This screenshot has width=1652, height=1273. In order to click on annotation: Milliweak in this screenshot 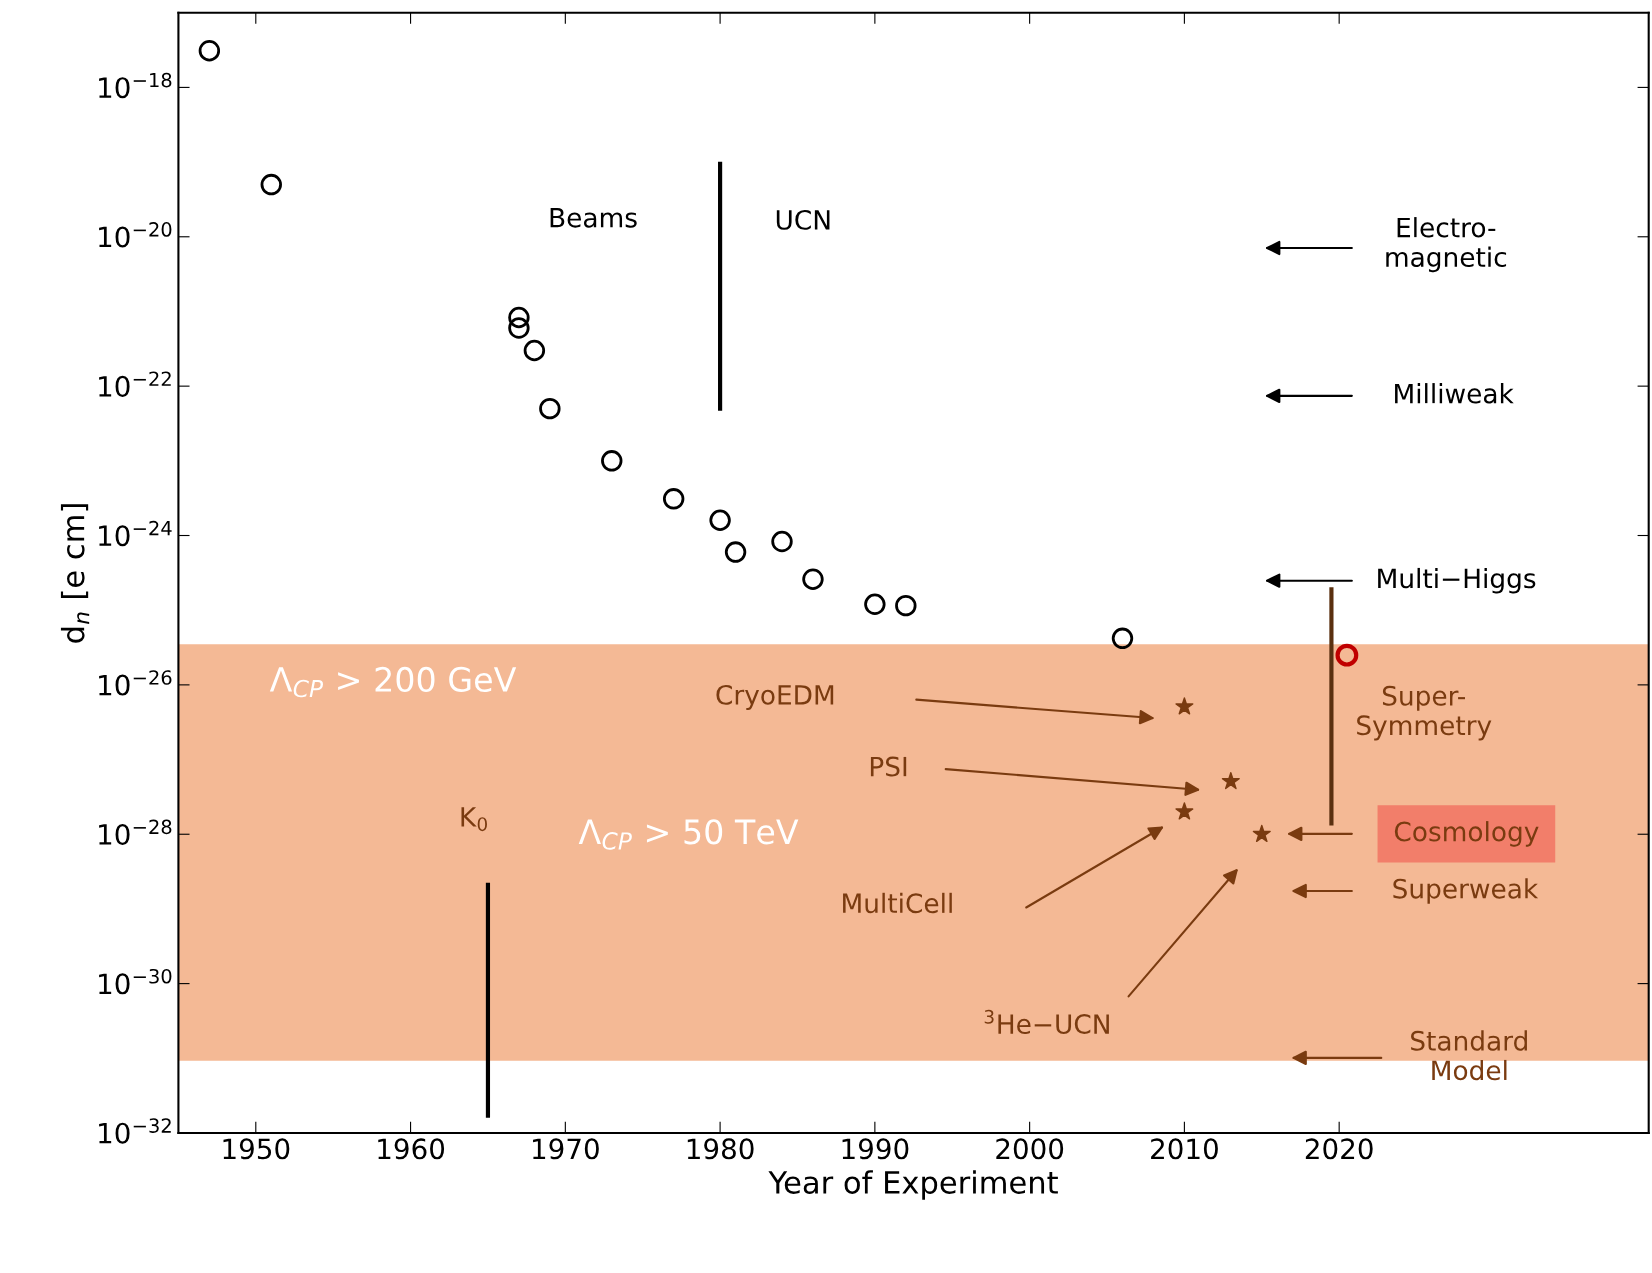, I will do `click(1454, 393)`.